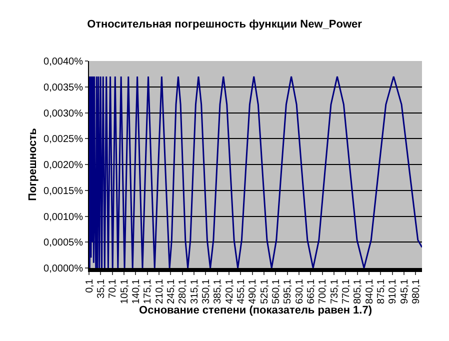 Image resolution: width=449 pixels, height=341 pixels. What do you see at coordinates (358, 291) in the screenshot?
I see `x-tick-label: 805,1` at bounding box center [358, 291].